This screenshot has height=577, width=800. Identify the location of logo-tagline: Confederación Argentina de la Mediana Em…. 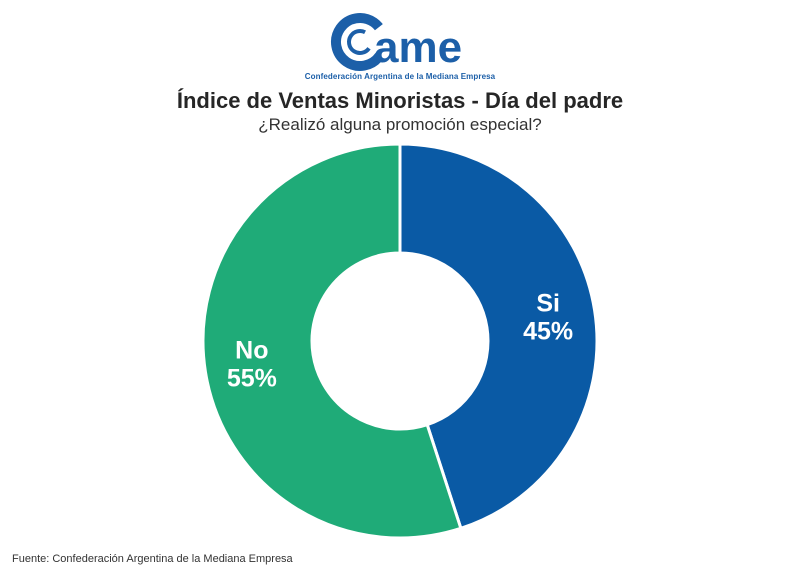
(400, 76).